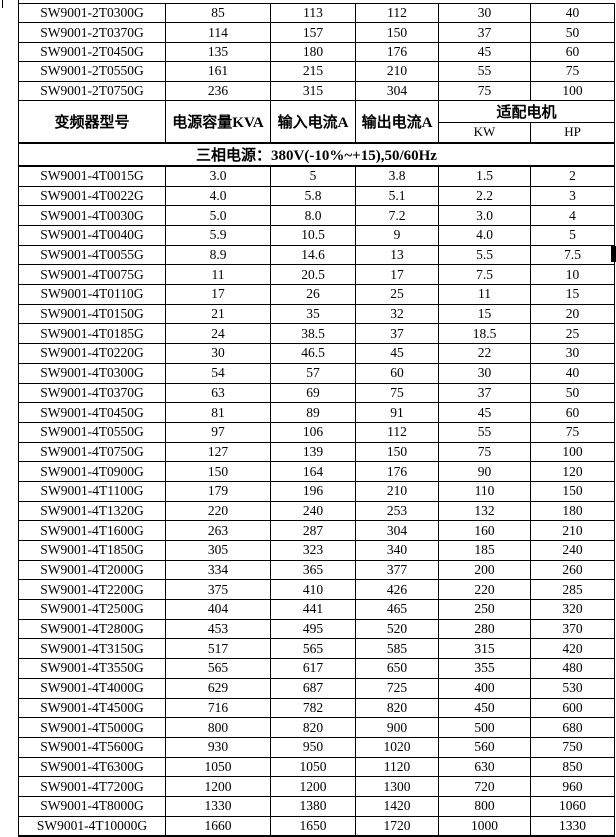  Describe the element at coordinates (92, 649) in the screenshot. I see `model-cell: SW9001-4T3150G` at that location.